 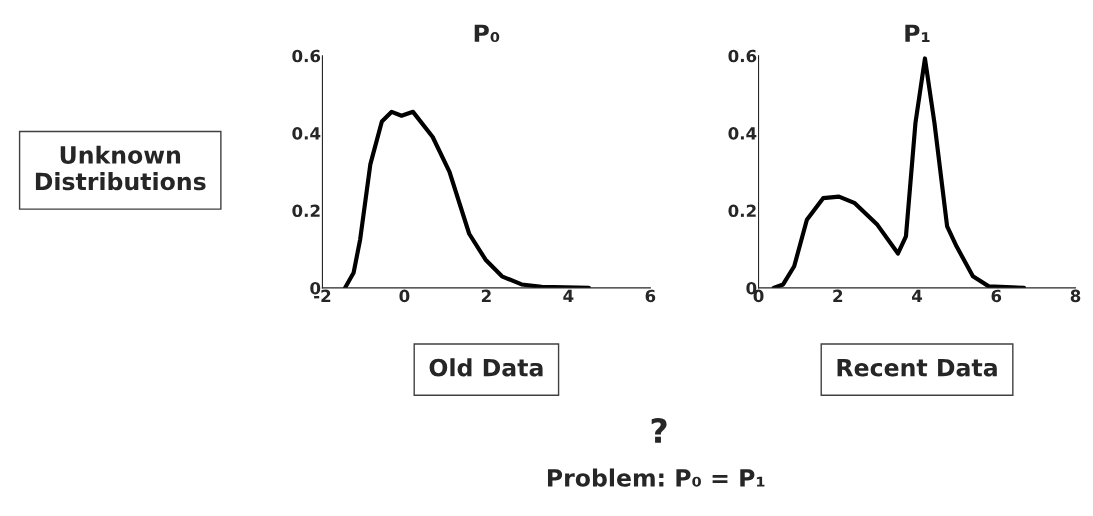 What do you see at coordinates (404, 296) in the screenshot?
I see `x-tick-label: 0` at bounding box center [404, 296].